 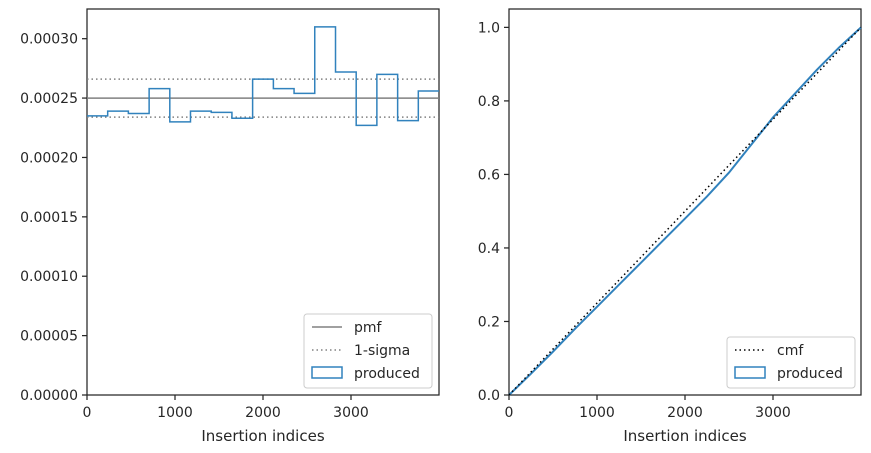 I want to click on left-x-tick-label: 2000, so click(x=263, y=413).